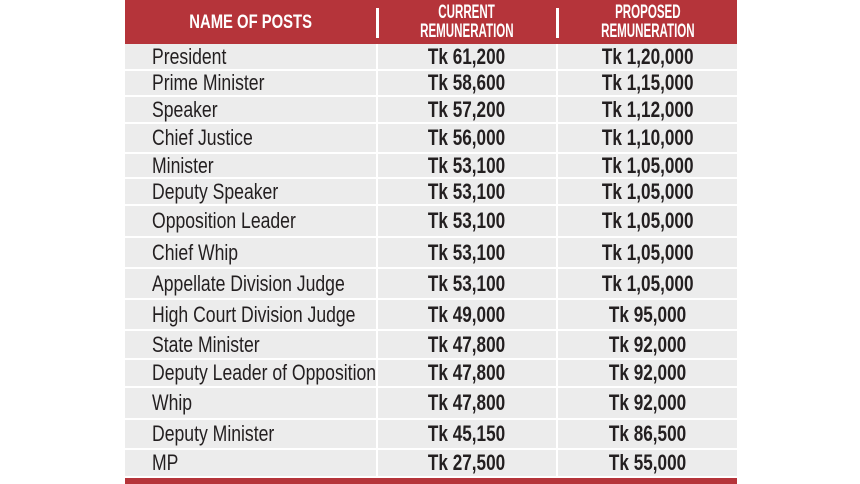 This screenshot has height=484, width=860. I want to click on post-name-cell: MP, so click(250, 463).